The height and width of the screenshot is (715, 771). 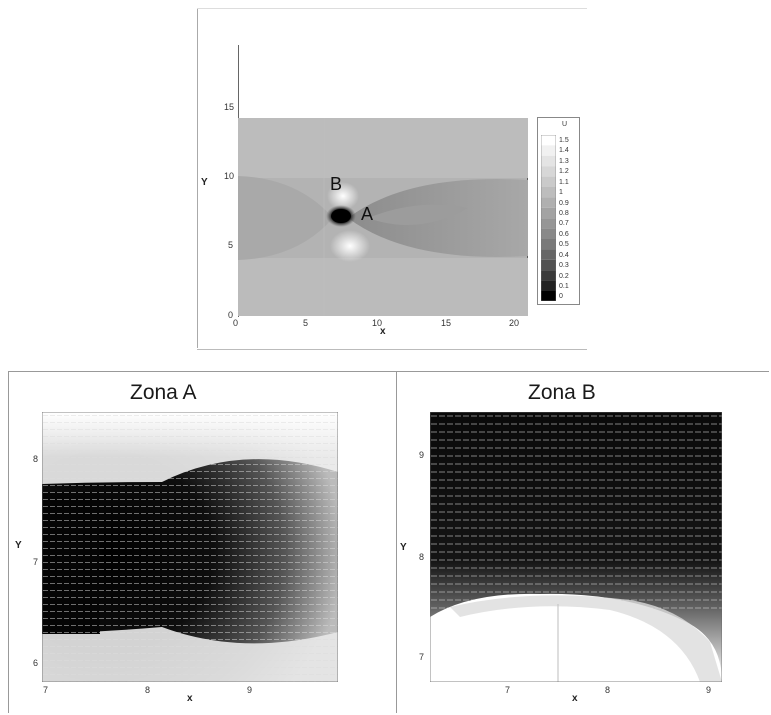 I want to click on frame-top-line, so click(x=388, y=371).